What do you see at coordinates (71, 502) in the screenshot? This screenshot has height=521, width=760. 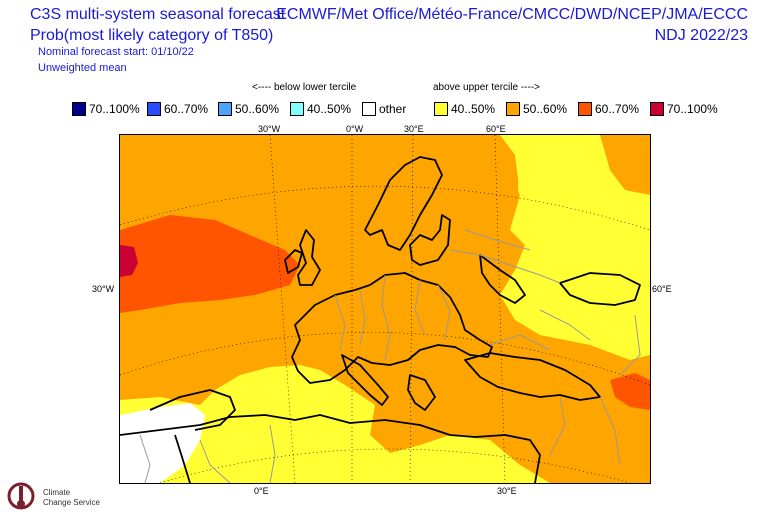 I see `logo-line-2: Change Service` at bounding box center [71, 502].